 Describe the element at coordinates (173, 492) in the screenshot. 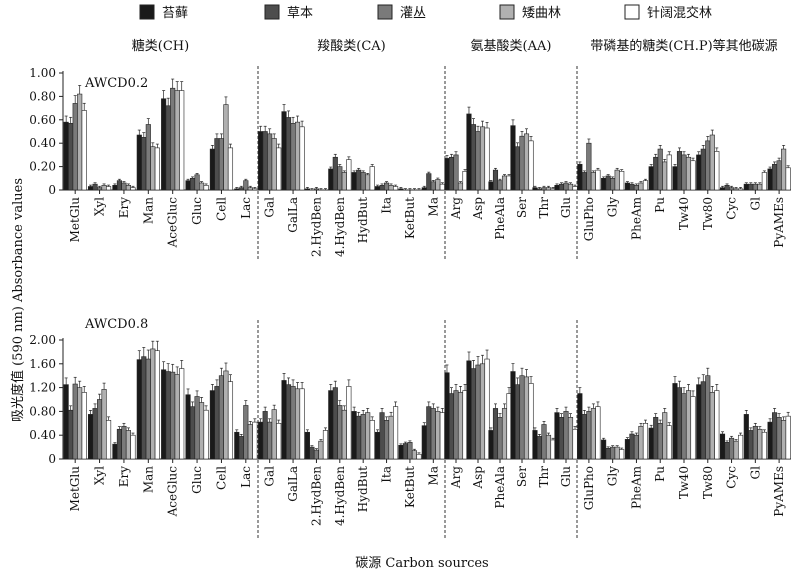

I see `category-label: AceGluc` at that location.